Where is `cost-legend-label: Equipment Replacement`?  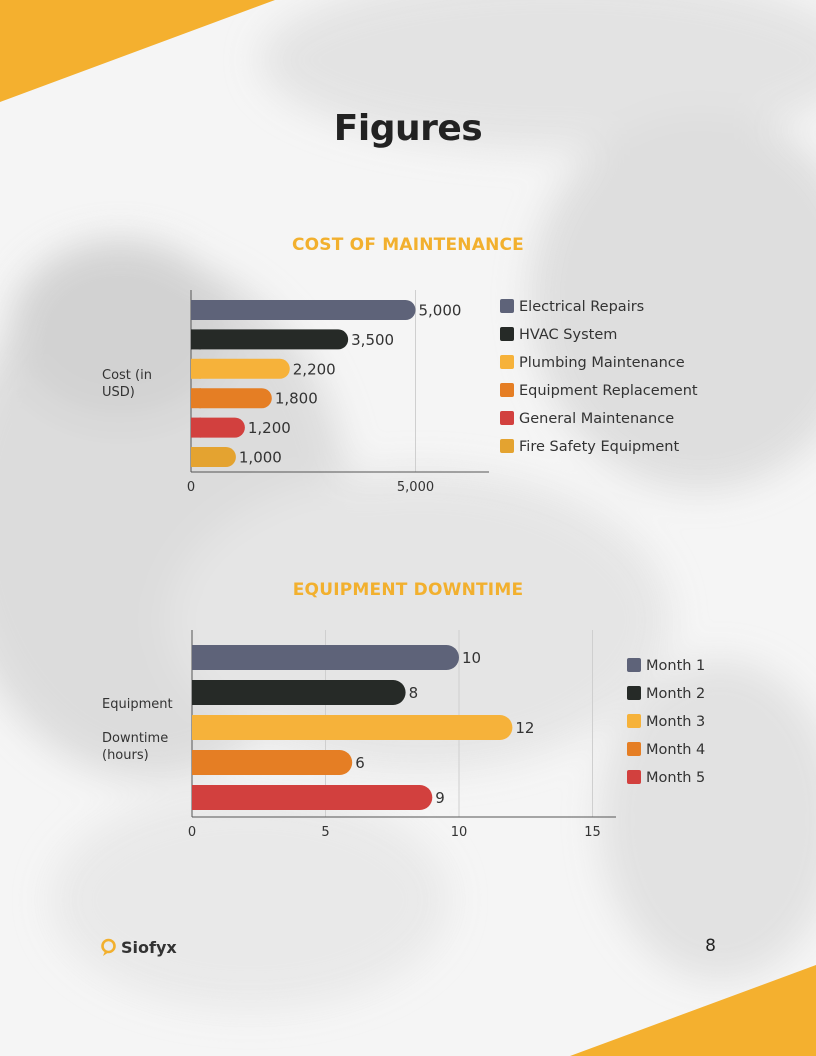 cost-legend-label: Equipment Replacement is located at coordinates (608, 391).